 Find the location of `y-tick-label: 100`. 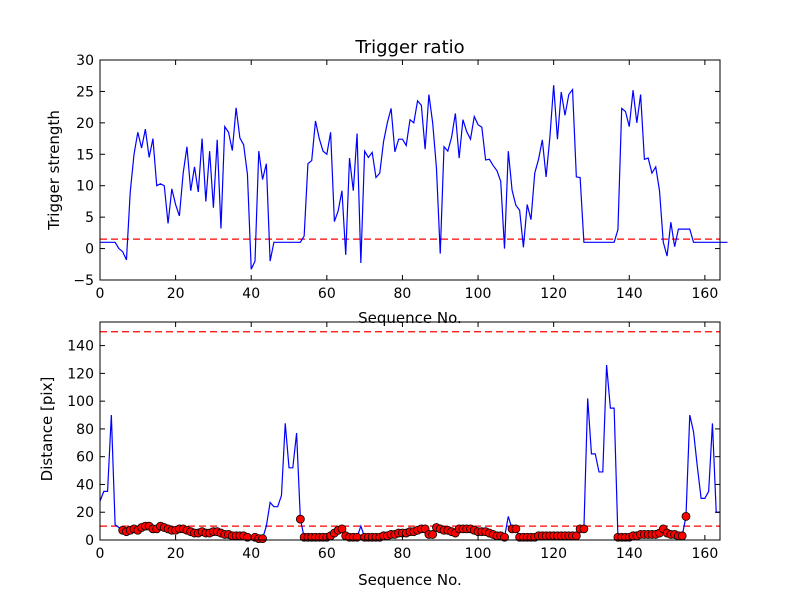

y-tick-label: 100 is located at coordinates (80, 402).